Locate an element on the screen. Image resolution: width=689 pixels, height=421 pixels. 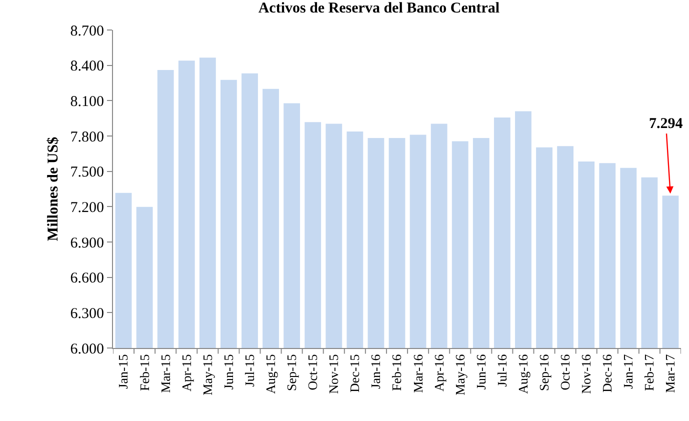
x-tick-label: Feb-16 is located at coordinates (396, 373).